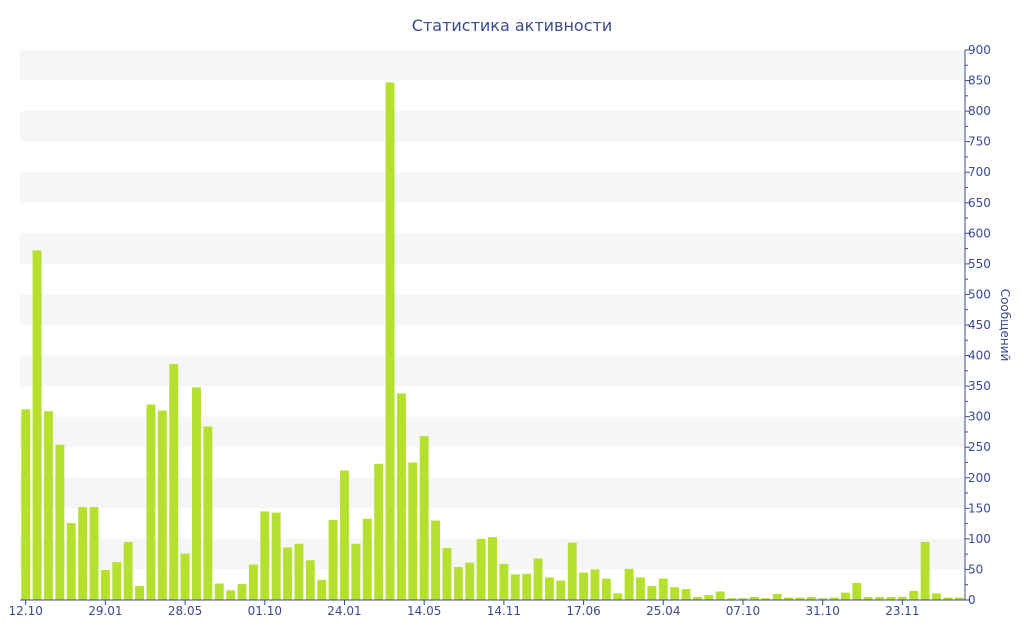  I want to click on x-tick-label: 07.10, so click(743, 611).